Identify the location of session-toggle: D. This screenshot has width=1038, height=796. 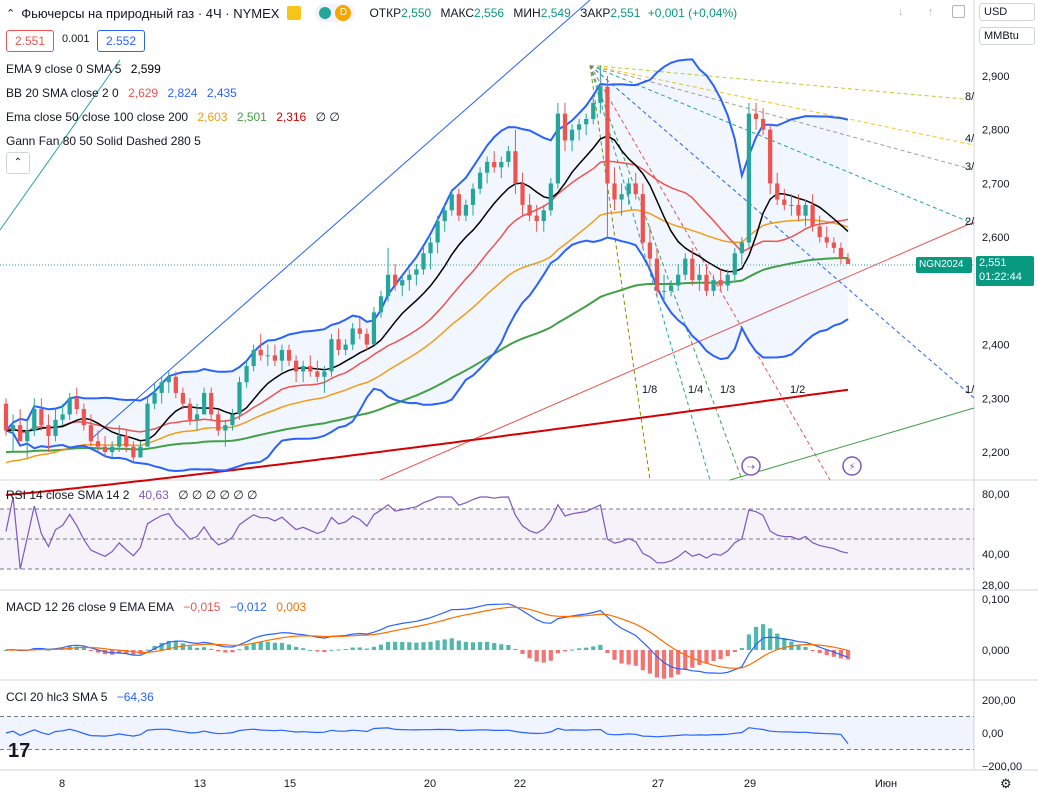
(335, 13).